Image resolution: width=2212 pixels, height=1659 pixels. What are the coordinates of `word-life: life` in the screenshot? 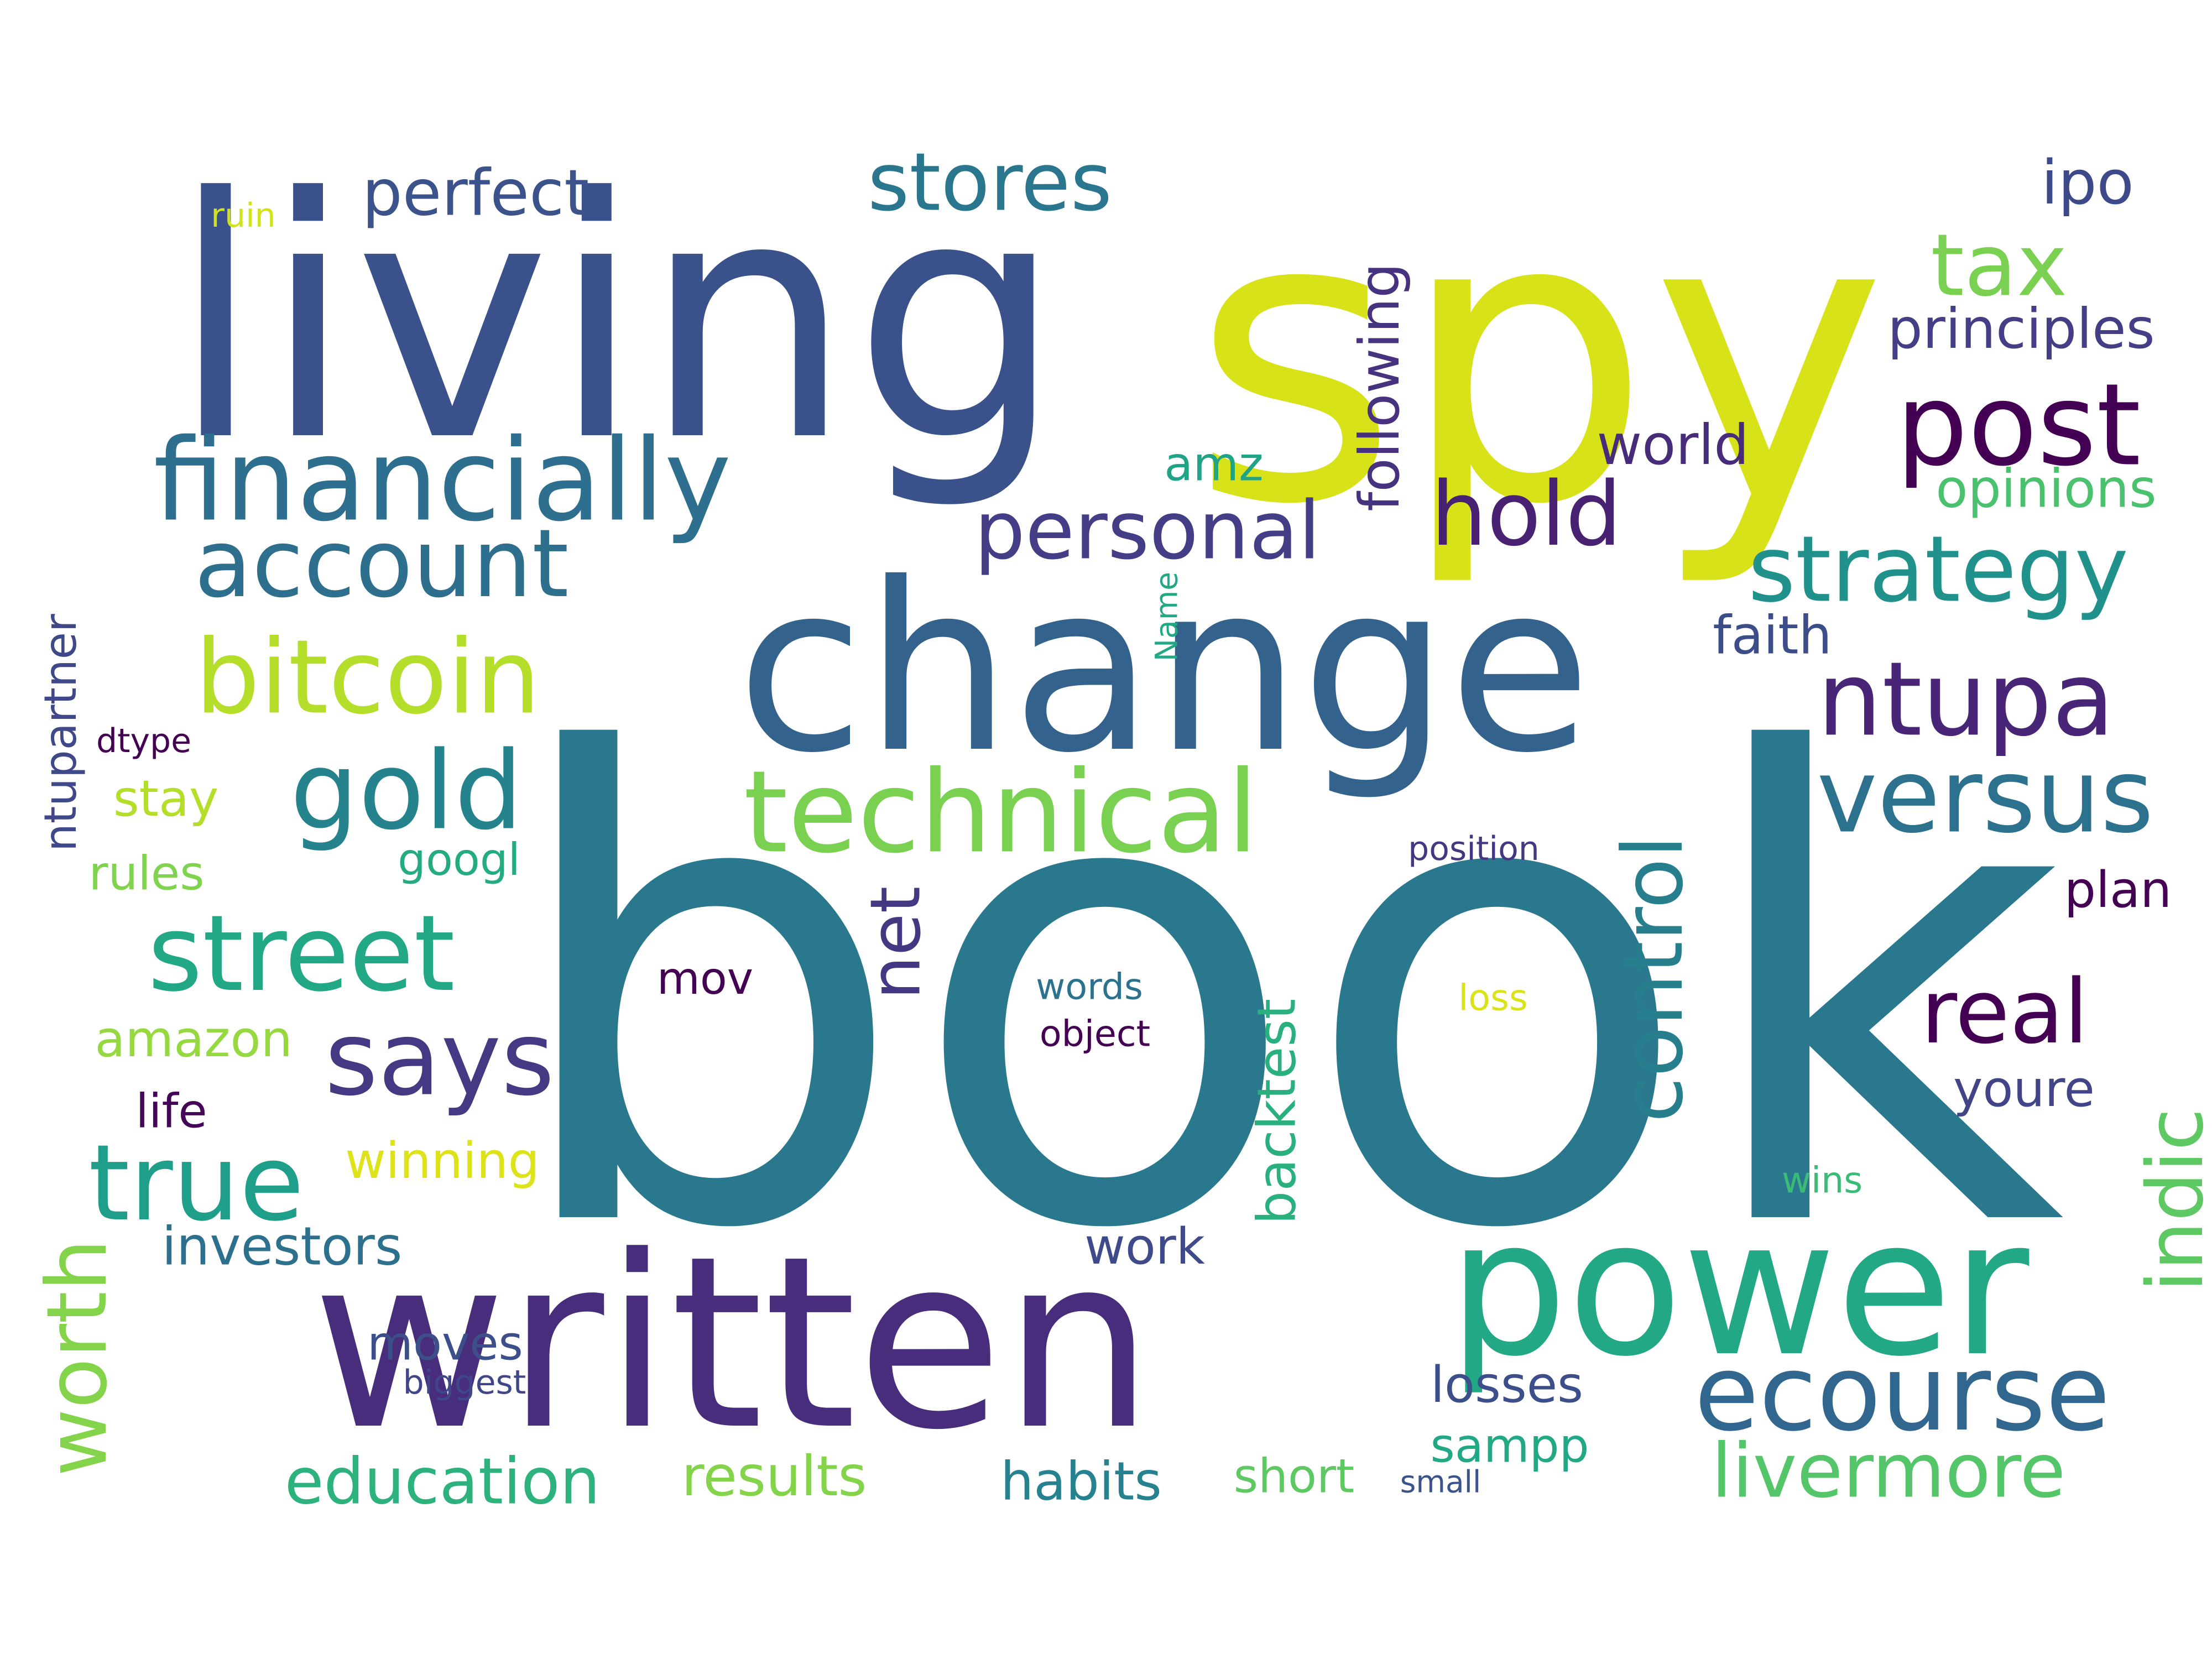 It's located at (171, 1112).